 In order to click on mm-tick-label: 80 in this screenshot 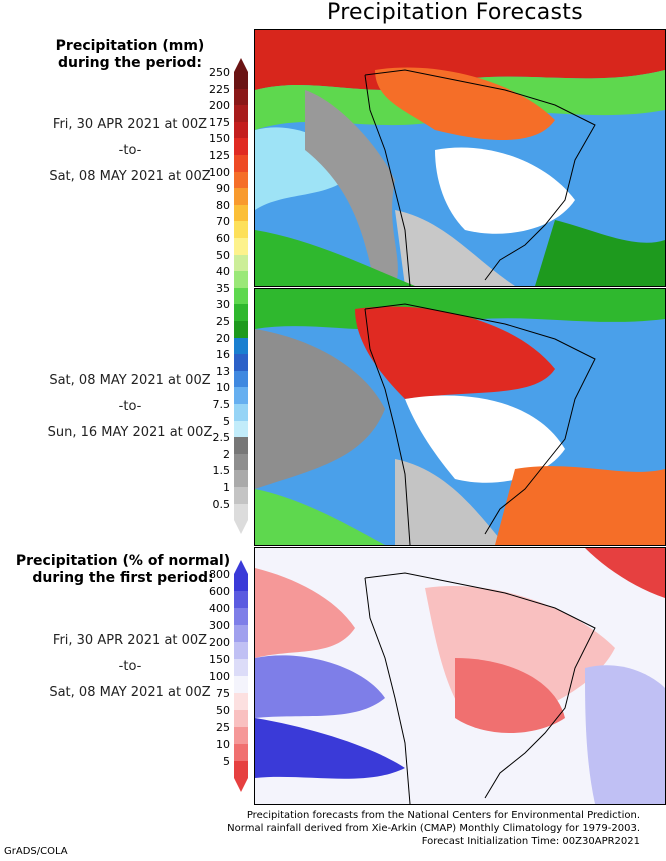, I will do `click(223, 205)`.